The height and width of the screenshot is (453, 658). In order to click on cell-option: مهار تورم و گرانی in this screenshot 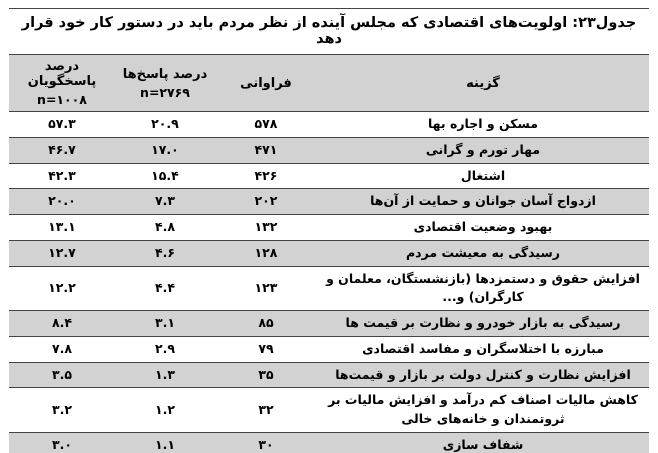, I will do `click(483, 149)`.